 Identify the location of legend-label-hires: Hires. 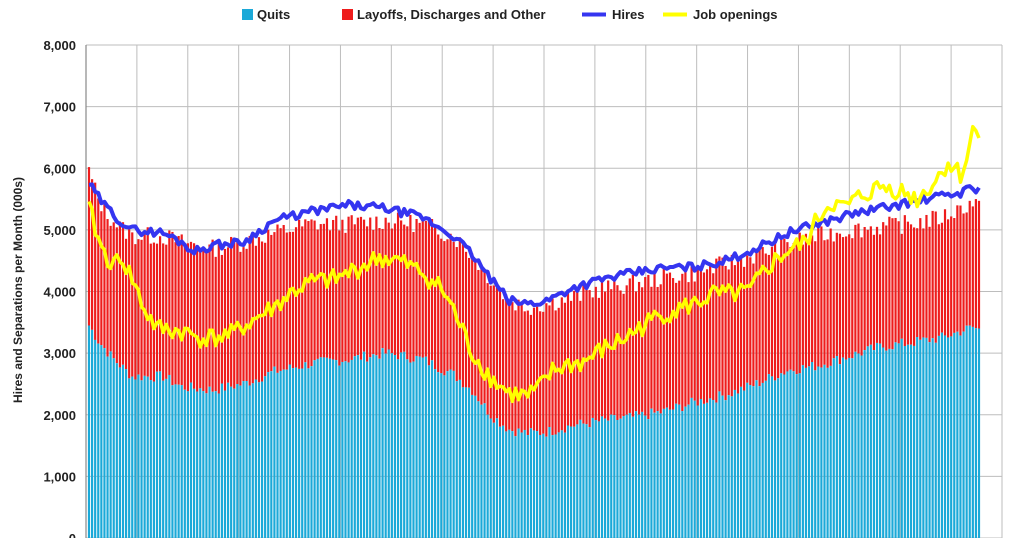
(628, 14).